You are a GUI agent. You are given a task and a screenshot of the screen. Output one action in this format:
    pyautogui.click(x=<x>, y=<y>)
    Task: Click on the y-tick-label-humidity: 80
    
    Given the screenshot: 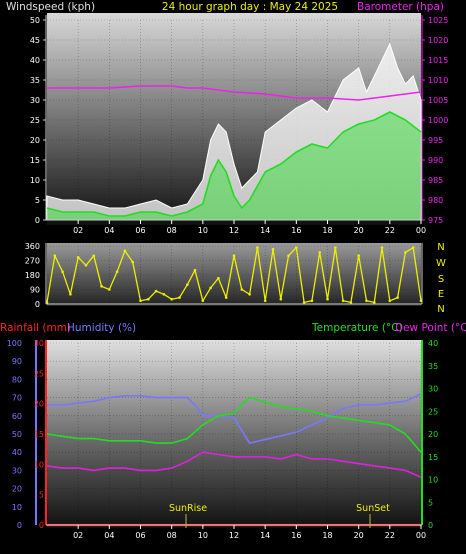 What is the action you would take?
    pyautogui.click(x=17, y=379)
    